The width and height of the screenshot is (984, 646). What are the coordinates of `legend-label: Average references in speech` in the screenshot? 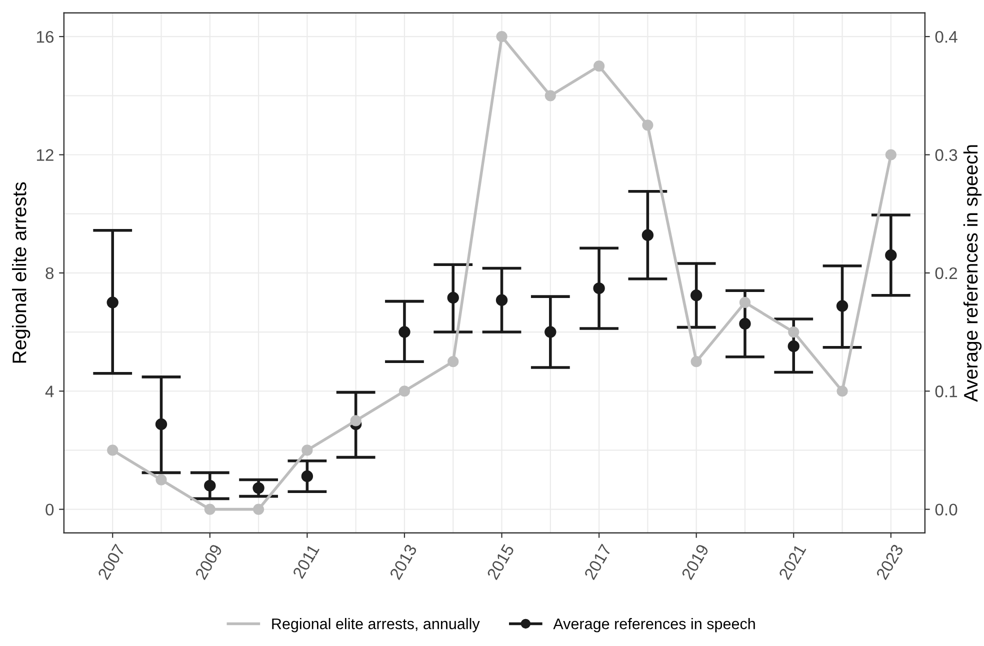 It's located at (654, 625).